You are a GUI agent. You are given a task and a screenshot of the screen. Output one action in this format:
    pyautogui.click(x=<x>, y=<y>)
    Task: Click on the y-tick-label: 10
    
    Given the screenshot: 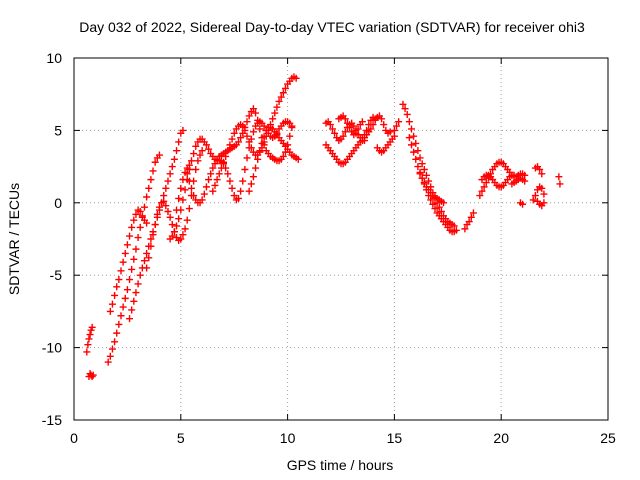 What is the action you would take?
    pyautogui.click(x=54, y=58)
    